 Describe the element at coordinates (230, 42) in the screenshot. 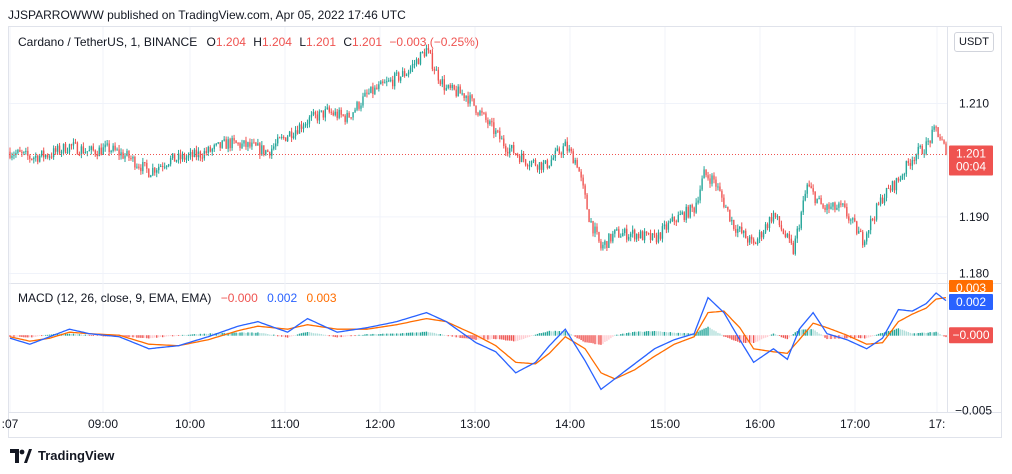

I see `open-value: 1.204` at that location.